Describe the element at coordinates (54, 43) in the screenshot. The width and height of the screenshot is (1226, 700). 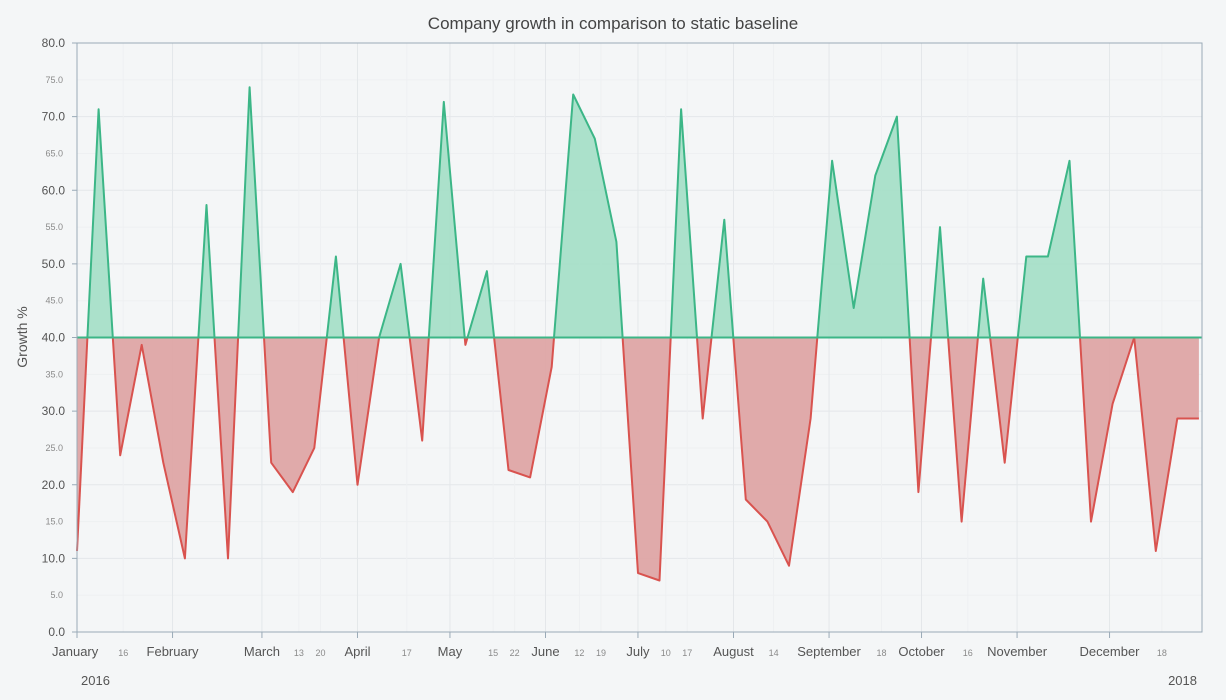
I see `y-tick-label: 80.0` at that location.